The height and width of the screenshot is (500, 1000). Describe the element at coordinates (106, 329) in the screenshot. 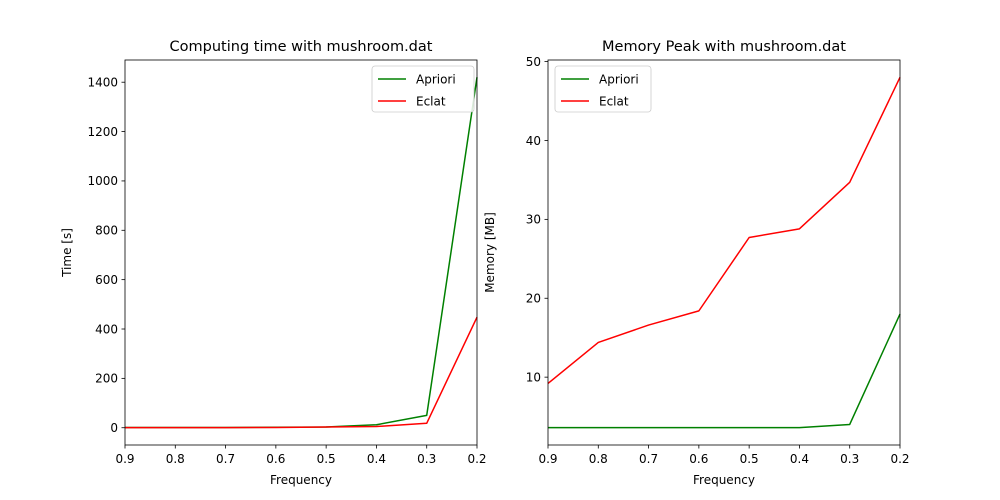

I see `time-chart-y-tick-label: 400` at that location.